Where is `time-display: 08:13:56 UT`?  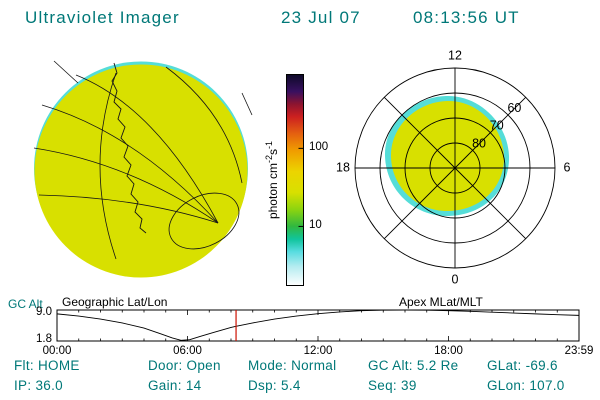 time-display: 08:13:56 UT is located at coordinates (466, 17).